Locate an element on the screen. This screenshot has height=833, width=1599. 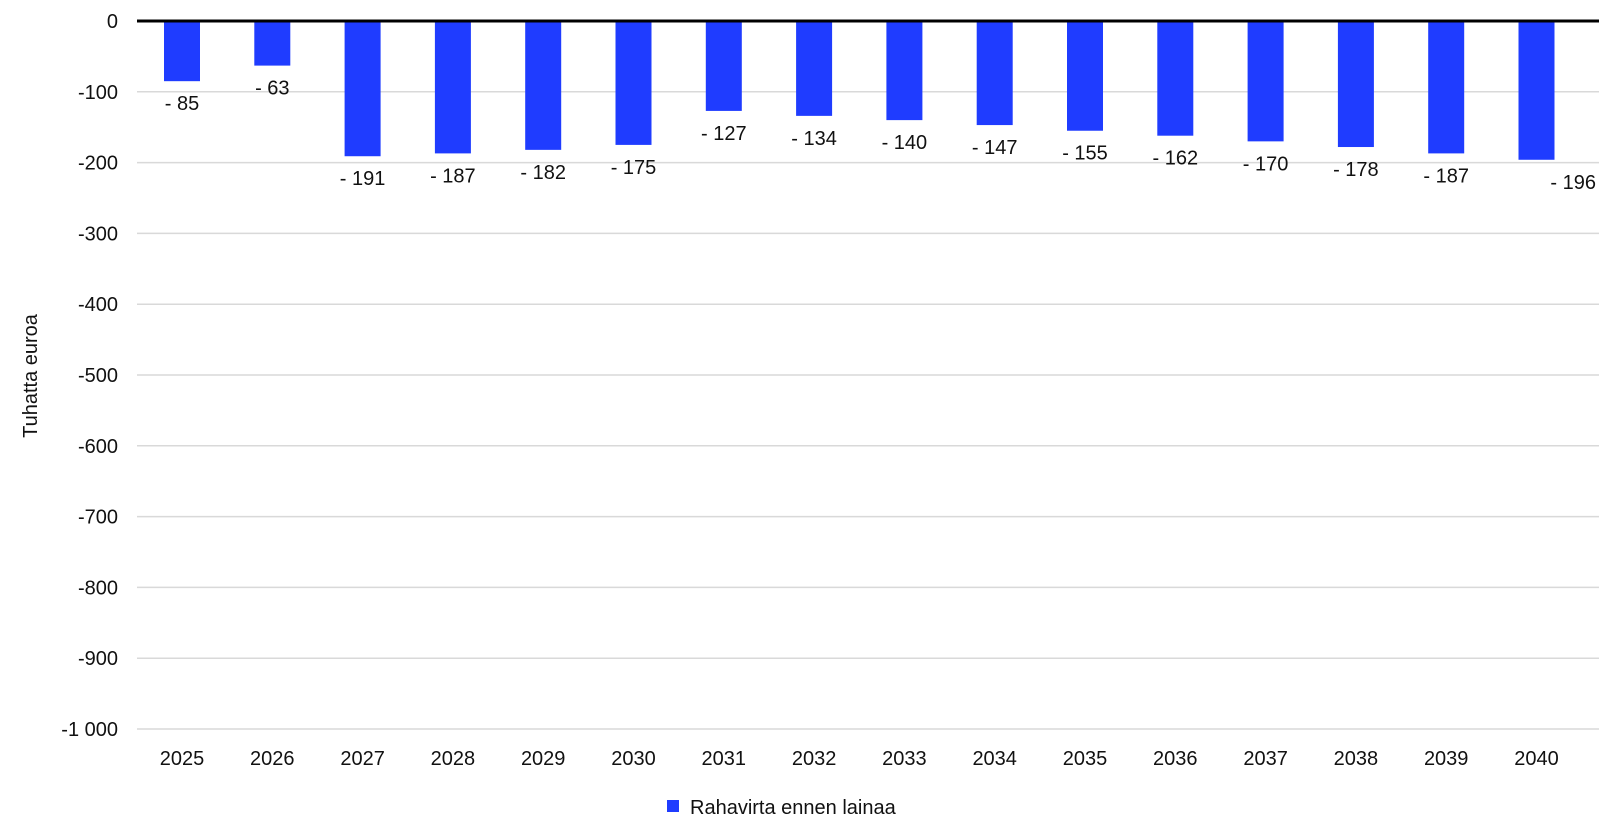
y-tick-label: -200 is located at coordinates (98, 164).